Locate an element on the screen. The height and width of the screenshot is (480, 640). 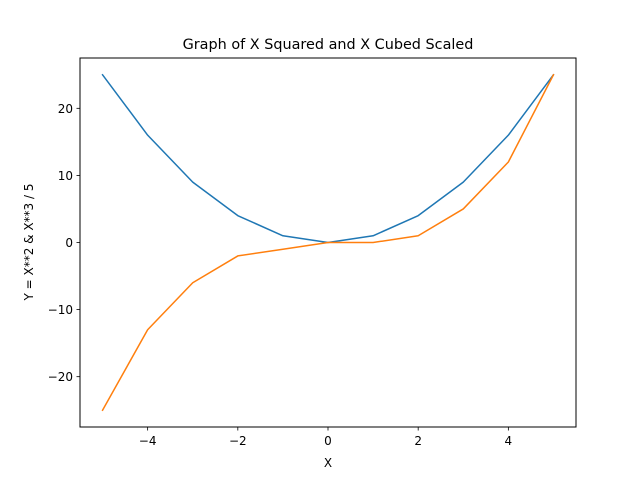
y-axis: −20 −10 0 10 20 is located at coordinates (64, 243).